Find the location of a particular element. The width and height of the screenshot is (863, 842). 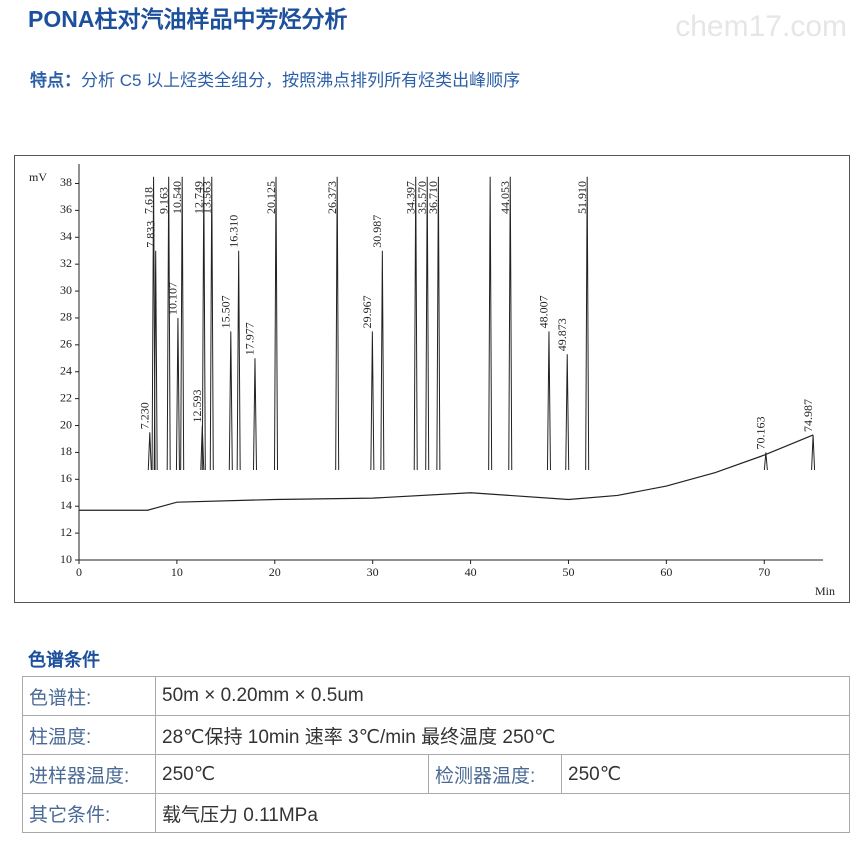

peak-label: 16.310 is located at coordinates (233, 231).